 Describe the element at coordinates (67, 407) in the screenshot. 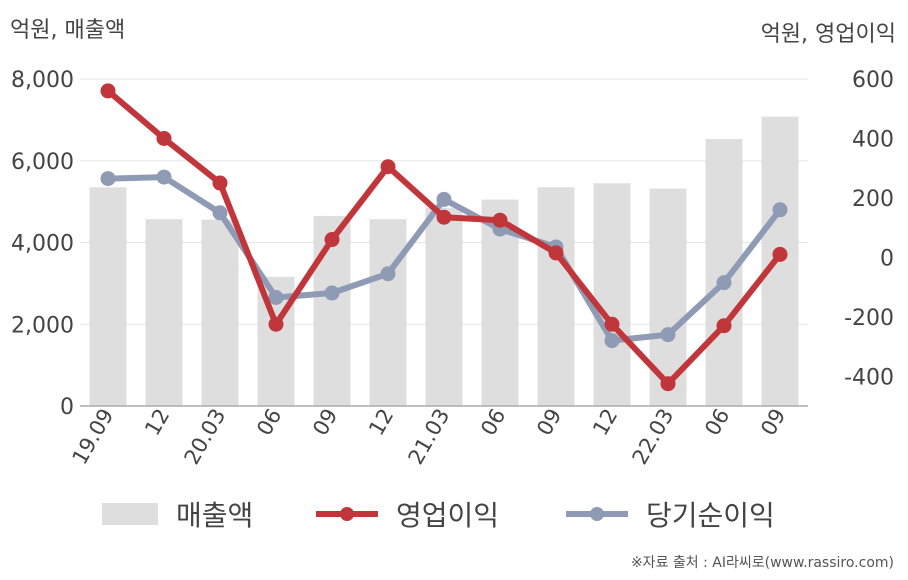

I see `left-tick-label: 0` at that location.